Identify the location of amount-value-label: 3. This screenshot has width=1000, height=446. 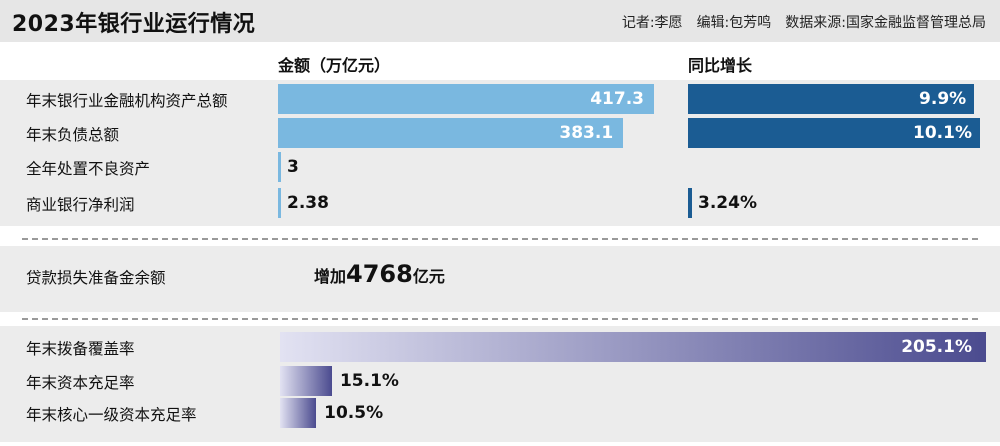
(293, 167).